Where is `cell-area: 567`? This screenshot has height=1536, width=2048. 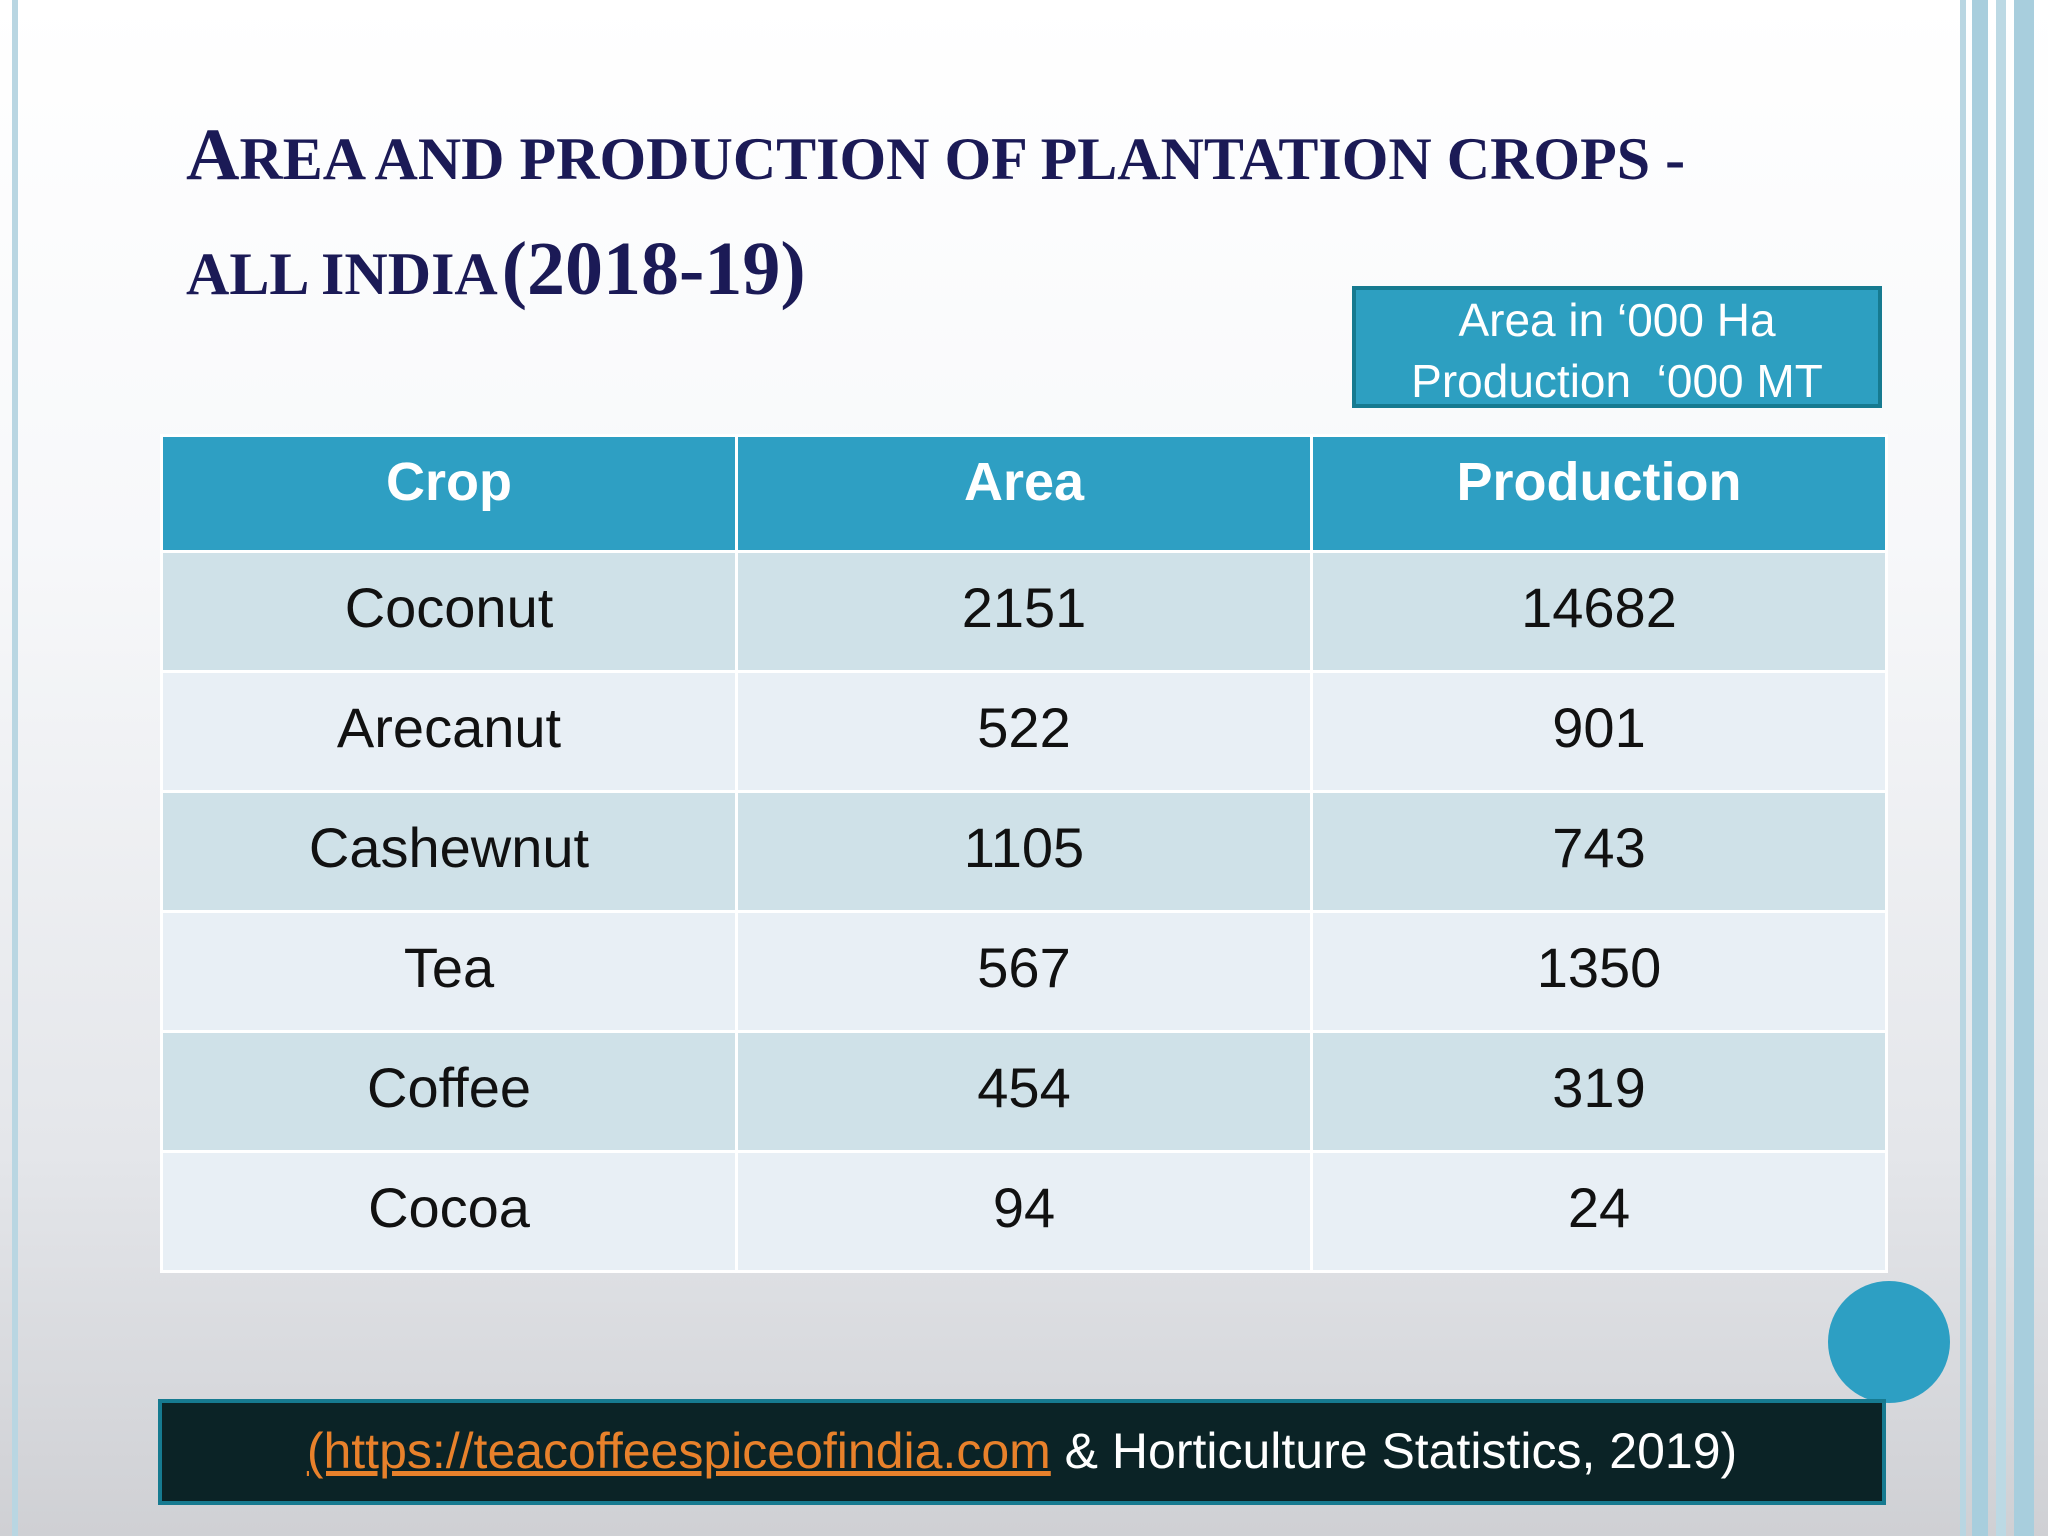 cell-area: 567 is located at coordinates (1024, 971).